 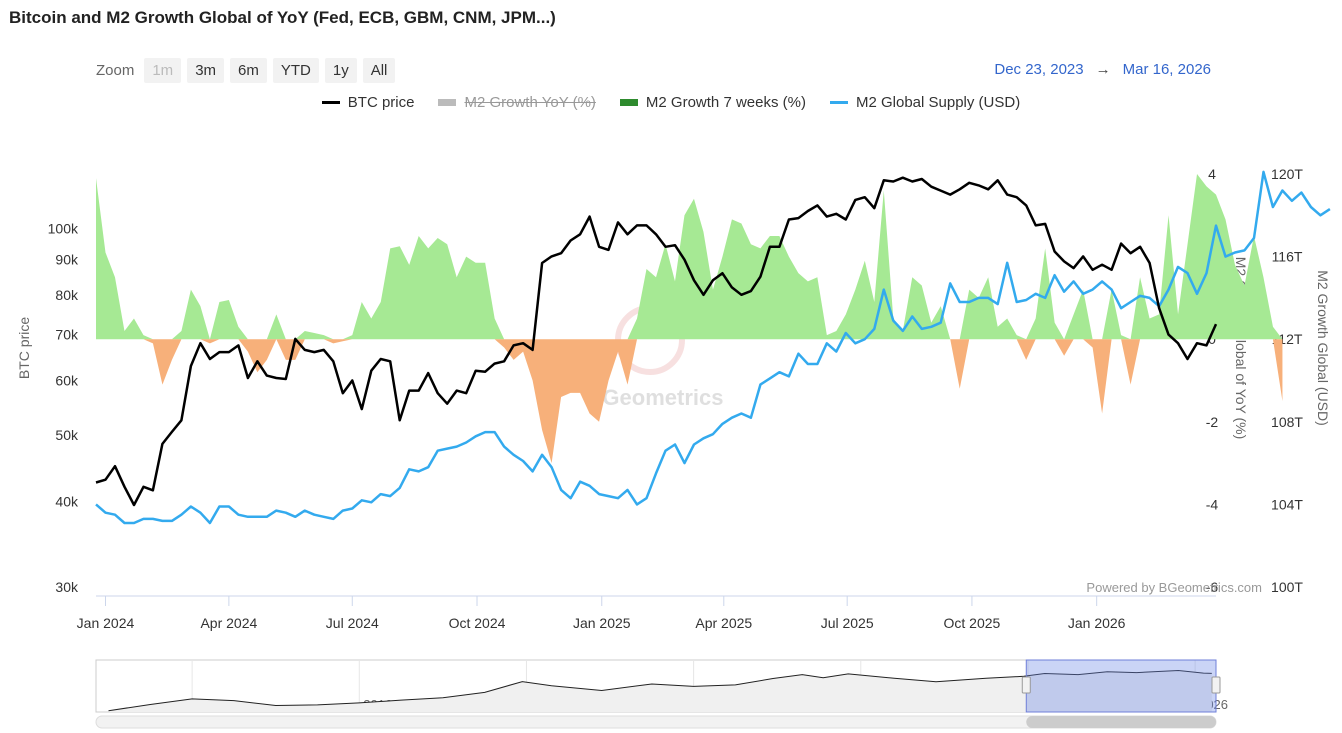 What do you see at coordinates (1287, 257) in the screenshot?
I see `supply-axis-tick-label: 116T` at bounding box center [1287, 257].